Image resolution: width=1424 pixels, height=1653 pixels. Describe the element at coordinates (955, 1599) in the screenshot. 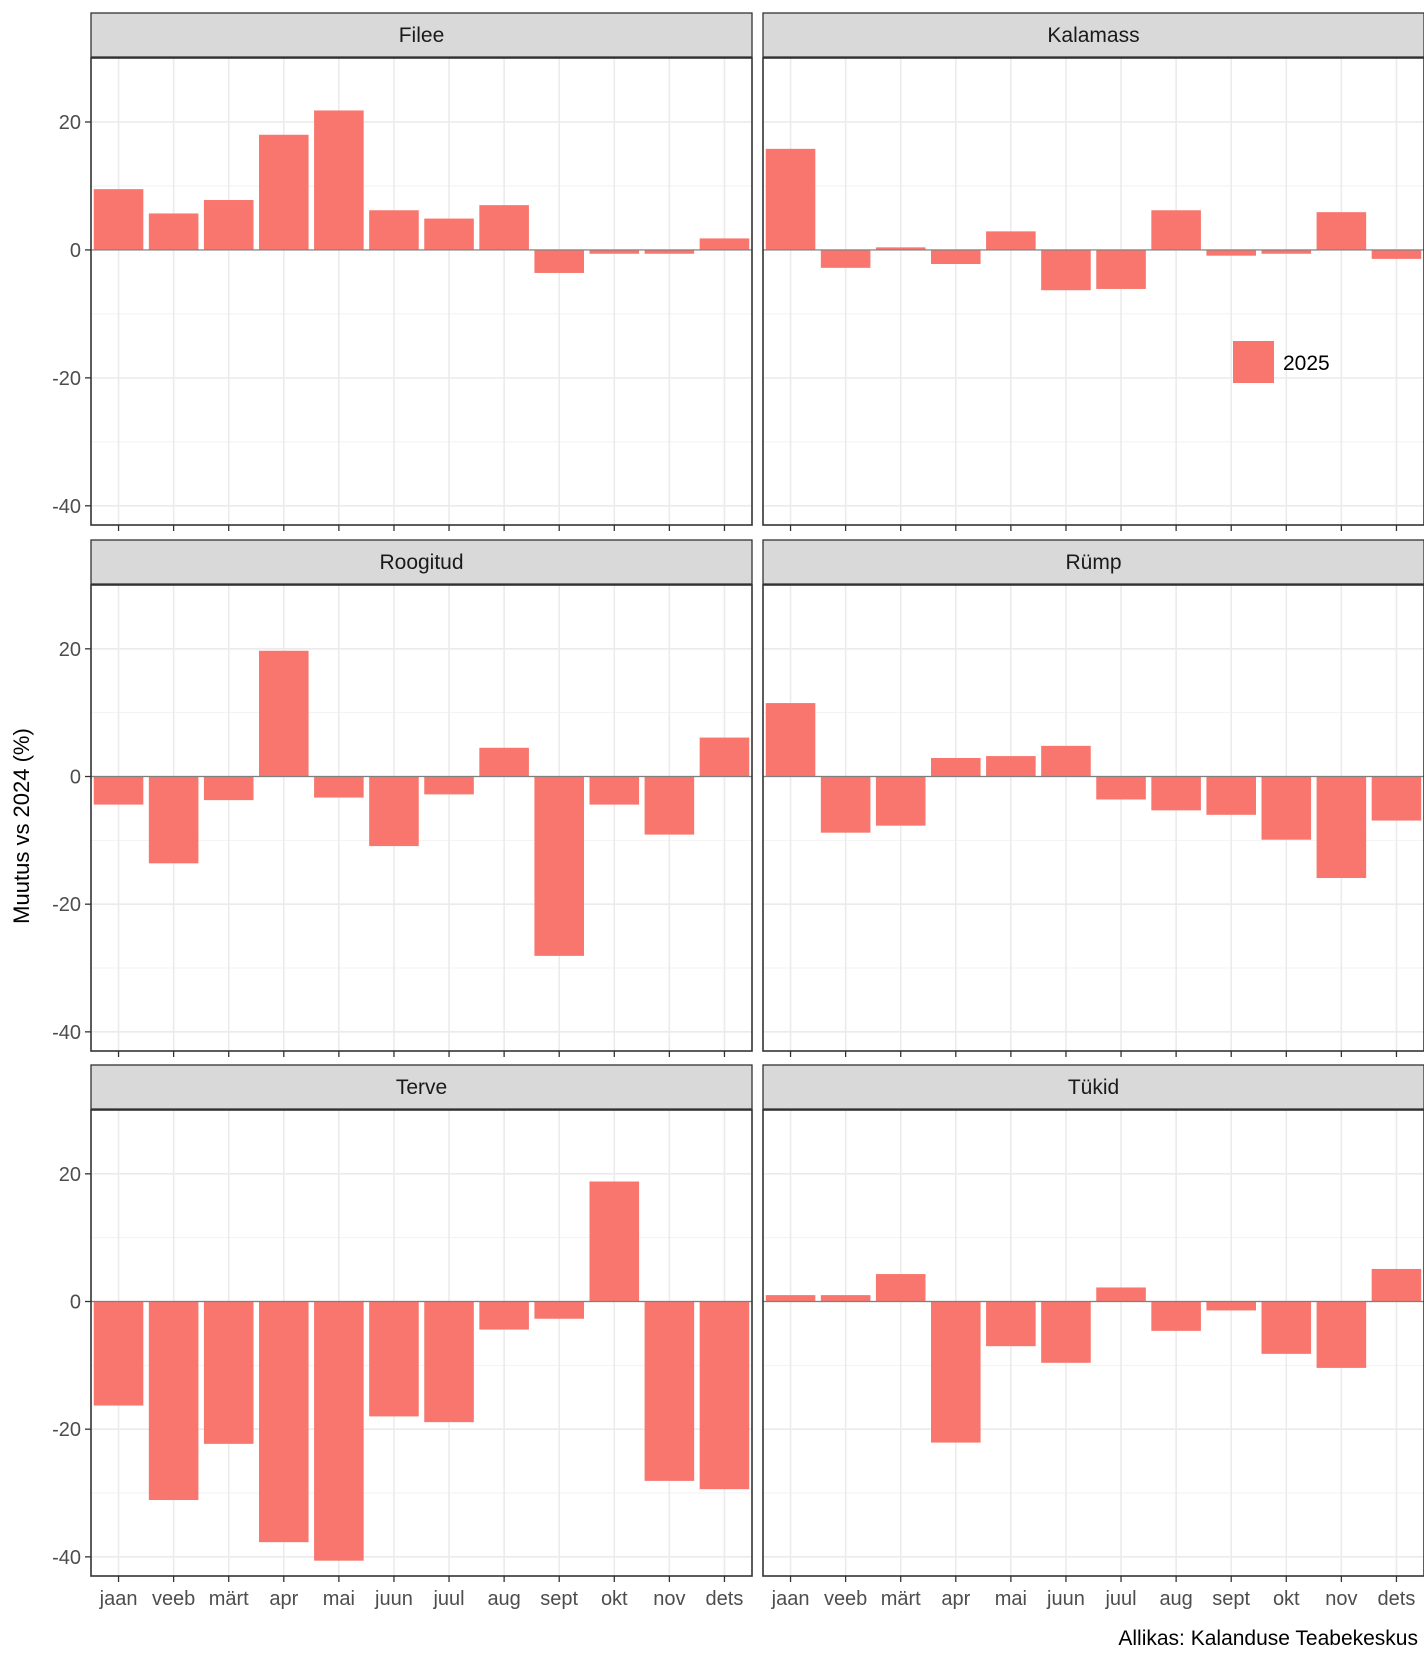

I see `x-tick-label: apr` at that location.